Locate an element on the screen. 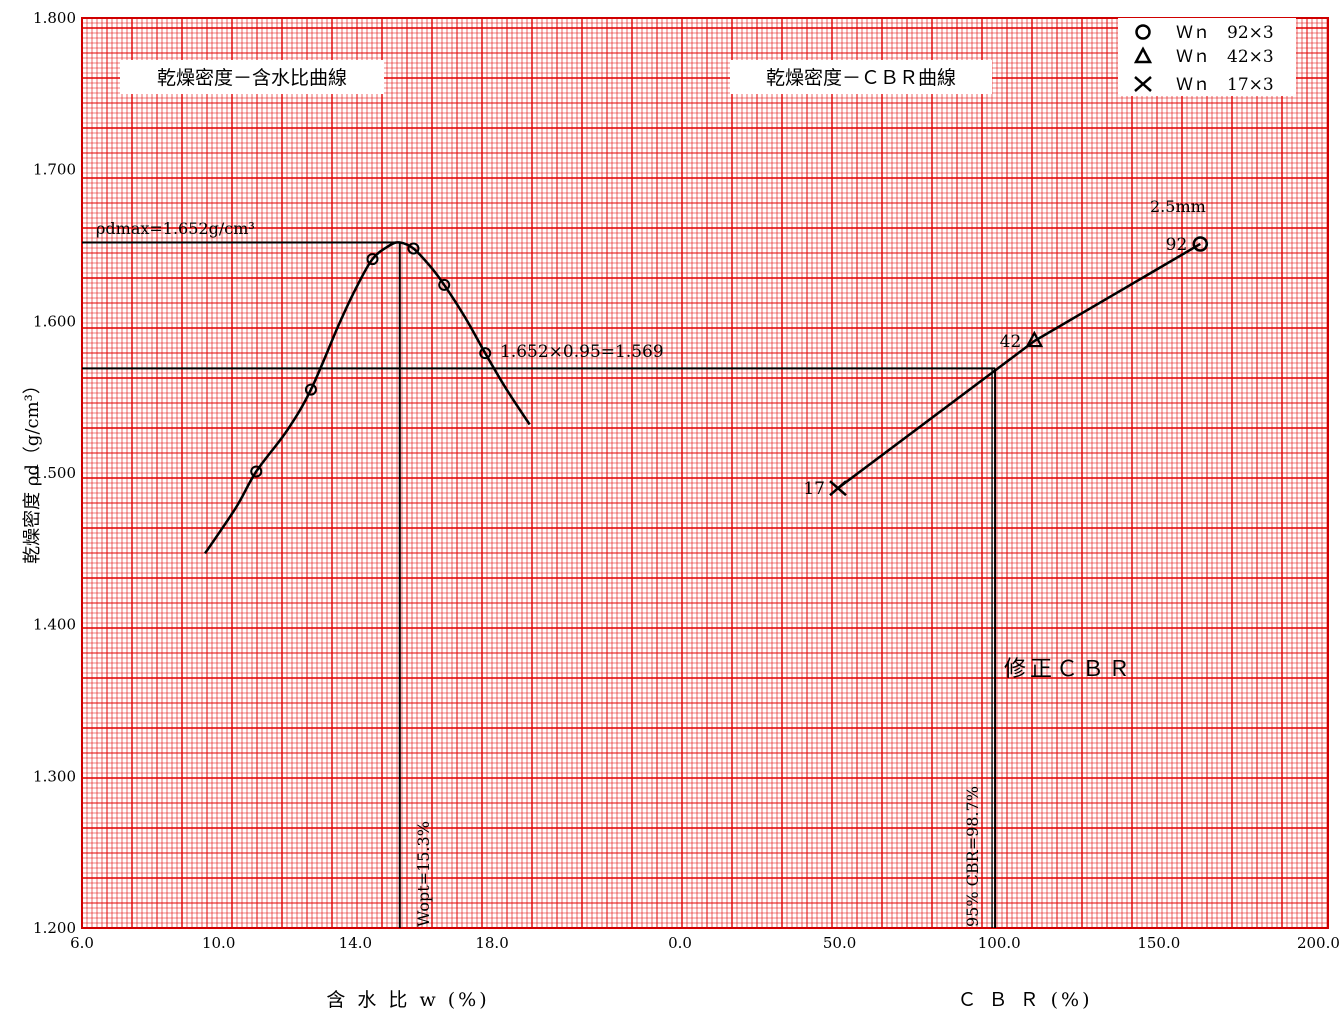  y-tick-label: 1.600 is located at coordinates (54, 321).